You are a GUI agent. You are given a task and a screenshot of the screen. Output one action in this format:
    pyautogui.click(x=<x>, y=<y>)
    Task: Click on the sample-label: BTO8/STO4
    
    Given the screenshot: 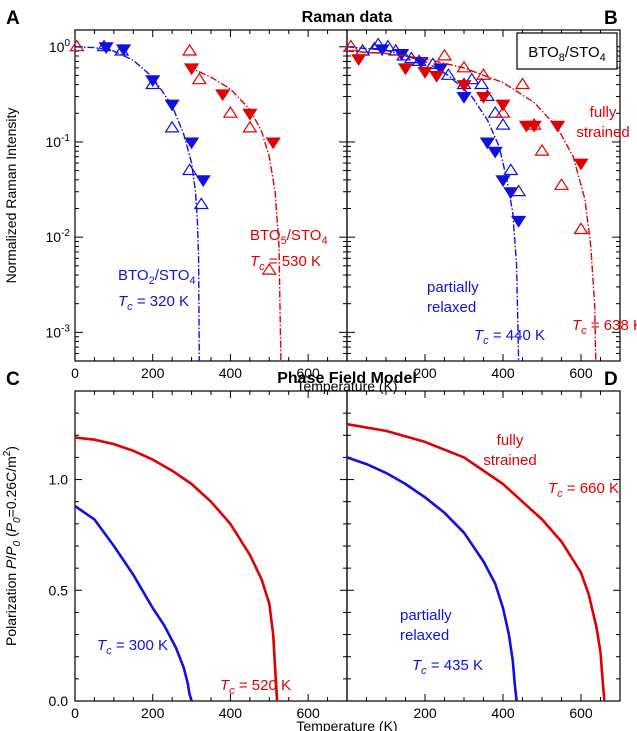 What is the action you would take?
    pyautogui.click(x=567, y=54)
    